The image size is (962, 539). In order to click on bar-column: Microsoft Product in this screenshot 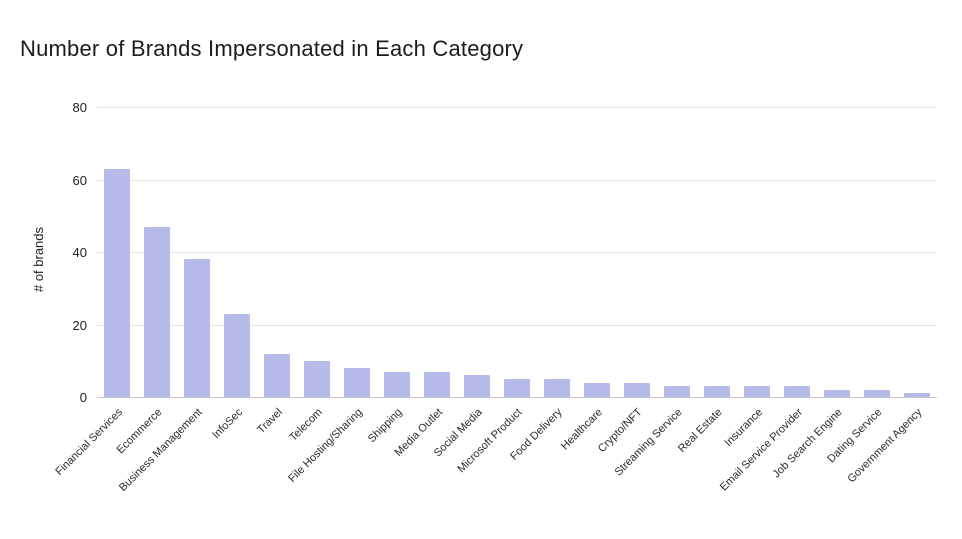, I will do `click(496, 291)`.